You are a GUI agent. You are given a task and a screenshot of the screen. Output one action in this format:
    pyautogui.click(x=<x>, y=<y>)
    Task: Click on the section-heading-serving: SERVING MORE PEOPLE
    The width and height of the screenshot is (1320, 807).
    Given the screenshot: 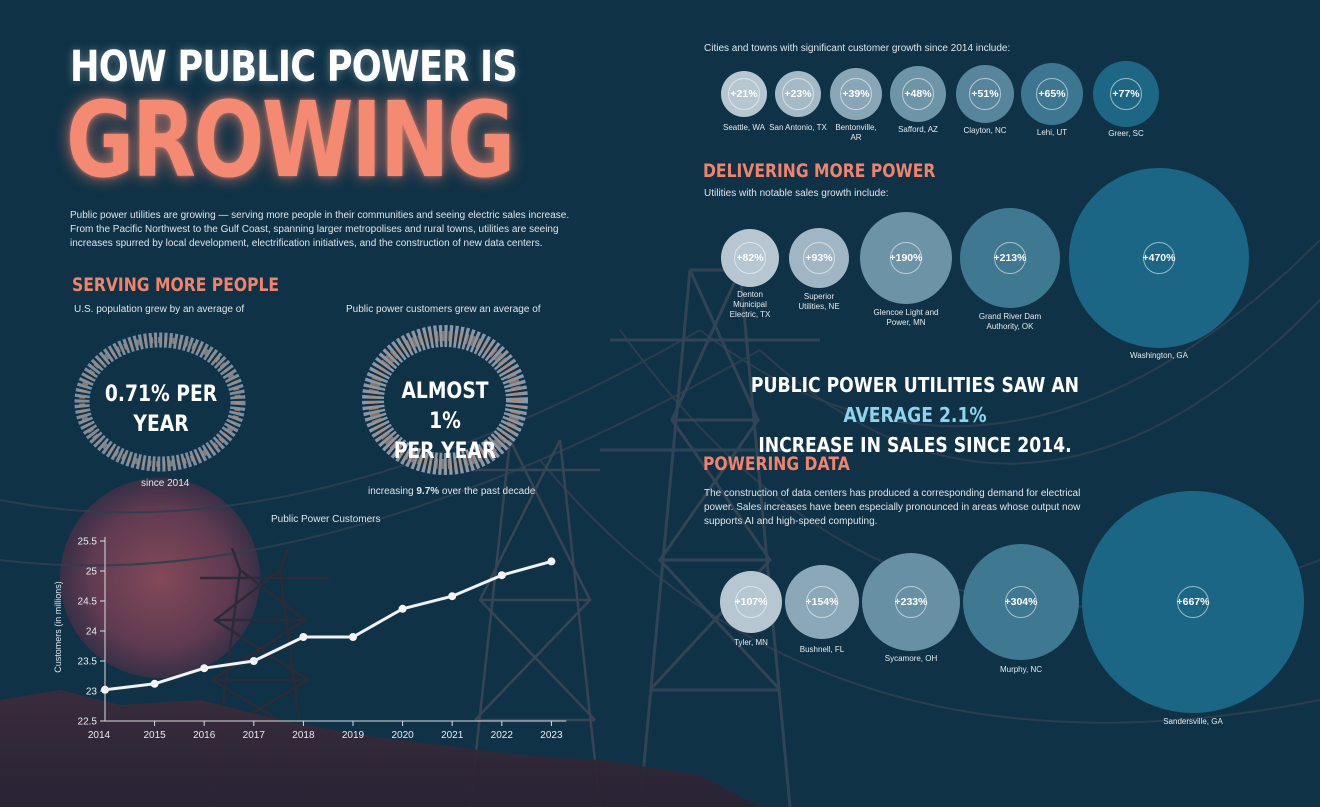 What is the action you would take?
    pyautogui.click(x=176, y=285)
    